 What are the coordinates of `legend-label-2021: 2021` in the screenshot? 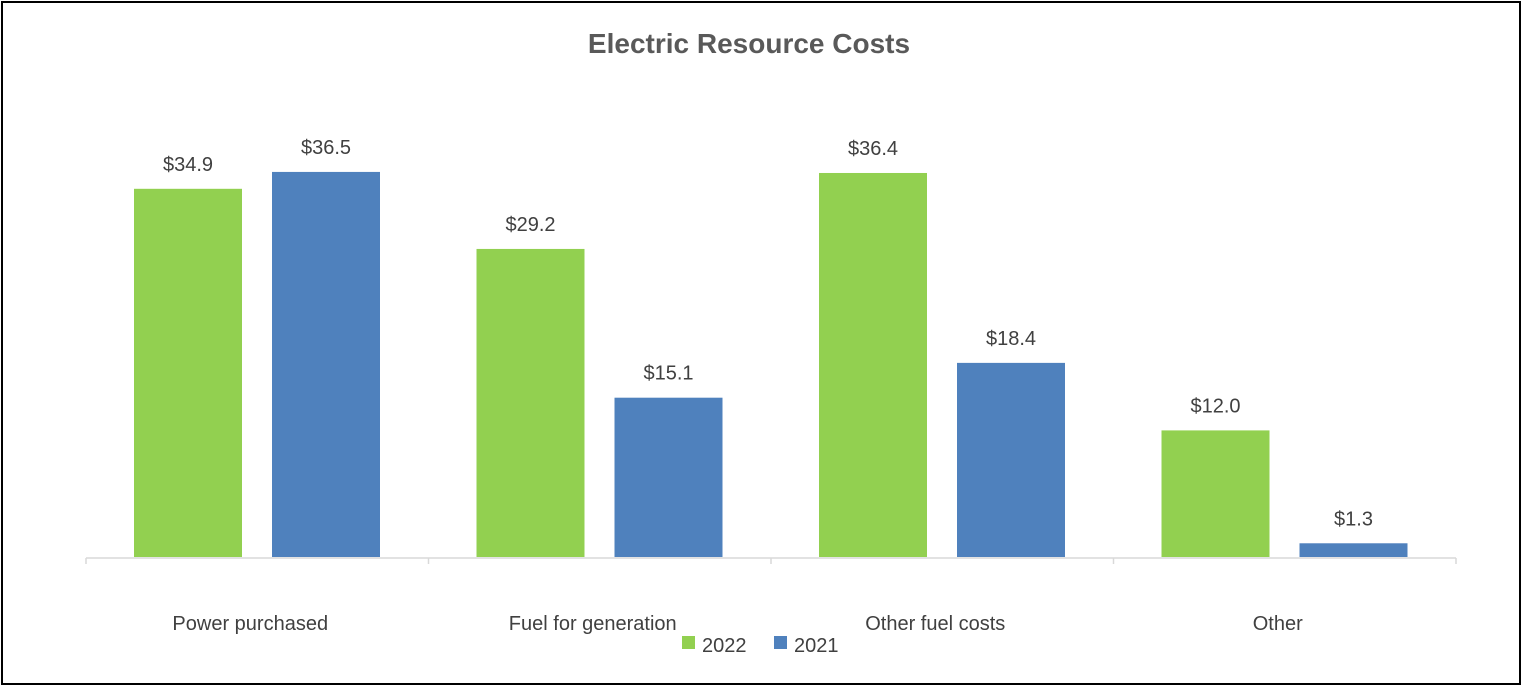 It's located at (816, 646).